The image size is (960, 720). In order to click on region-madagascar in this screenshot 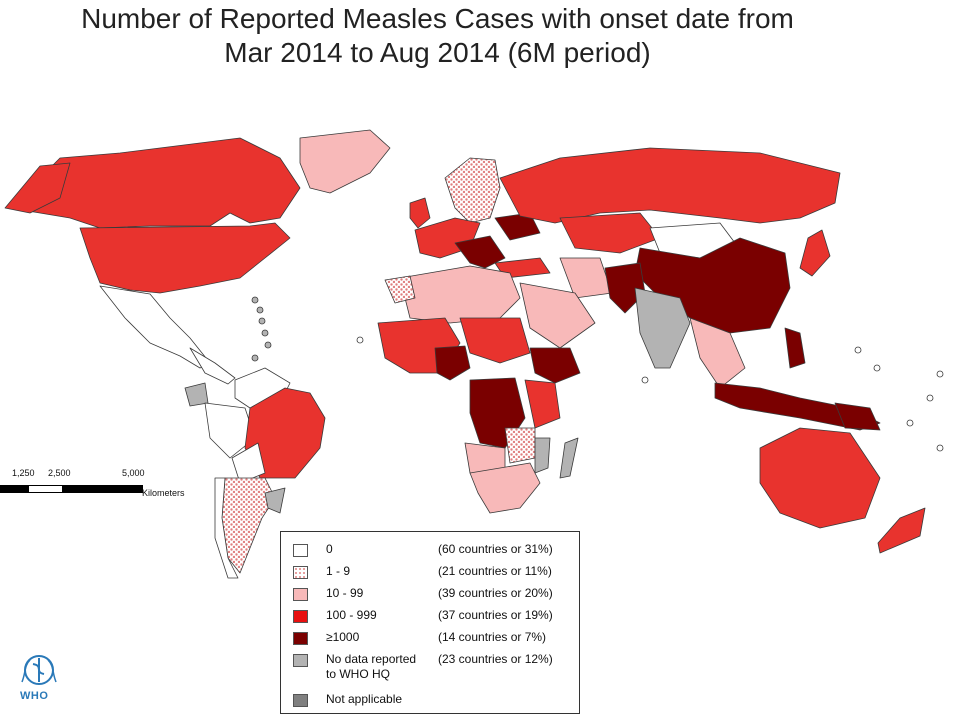, I will do `click(569, 458)`.